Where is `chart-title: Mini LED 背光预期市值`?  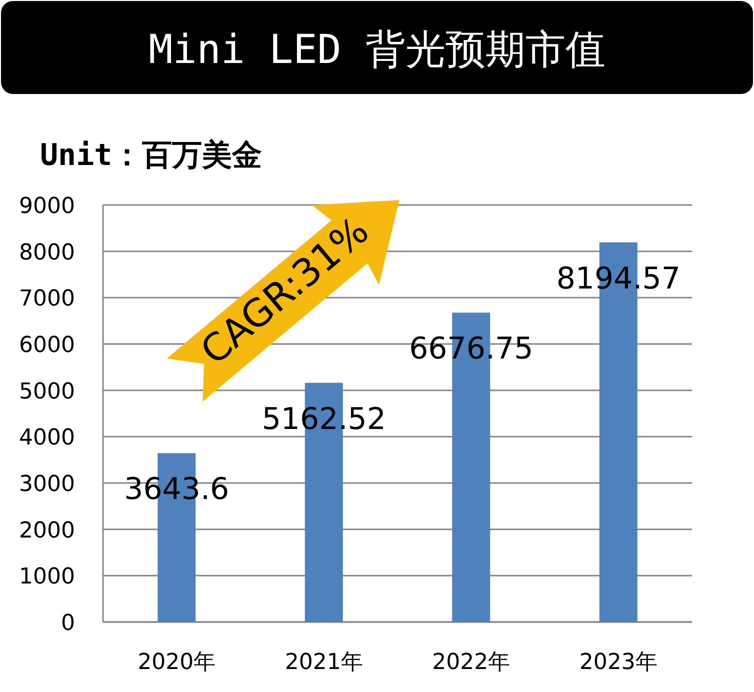
chart-title: Mini LED 背光预期市值 is located at coordinates (377, 50).